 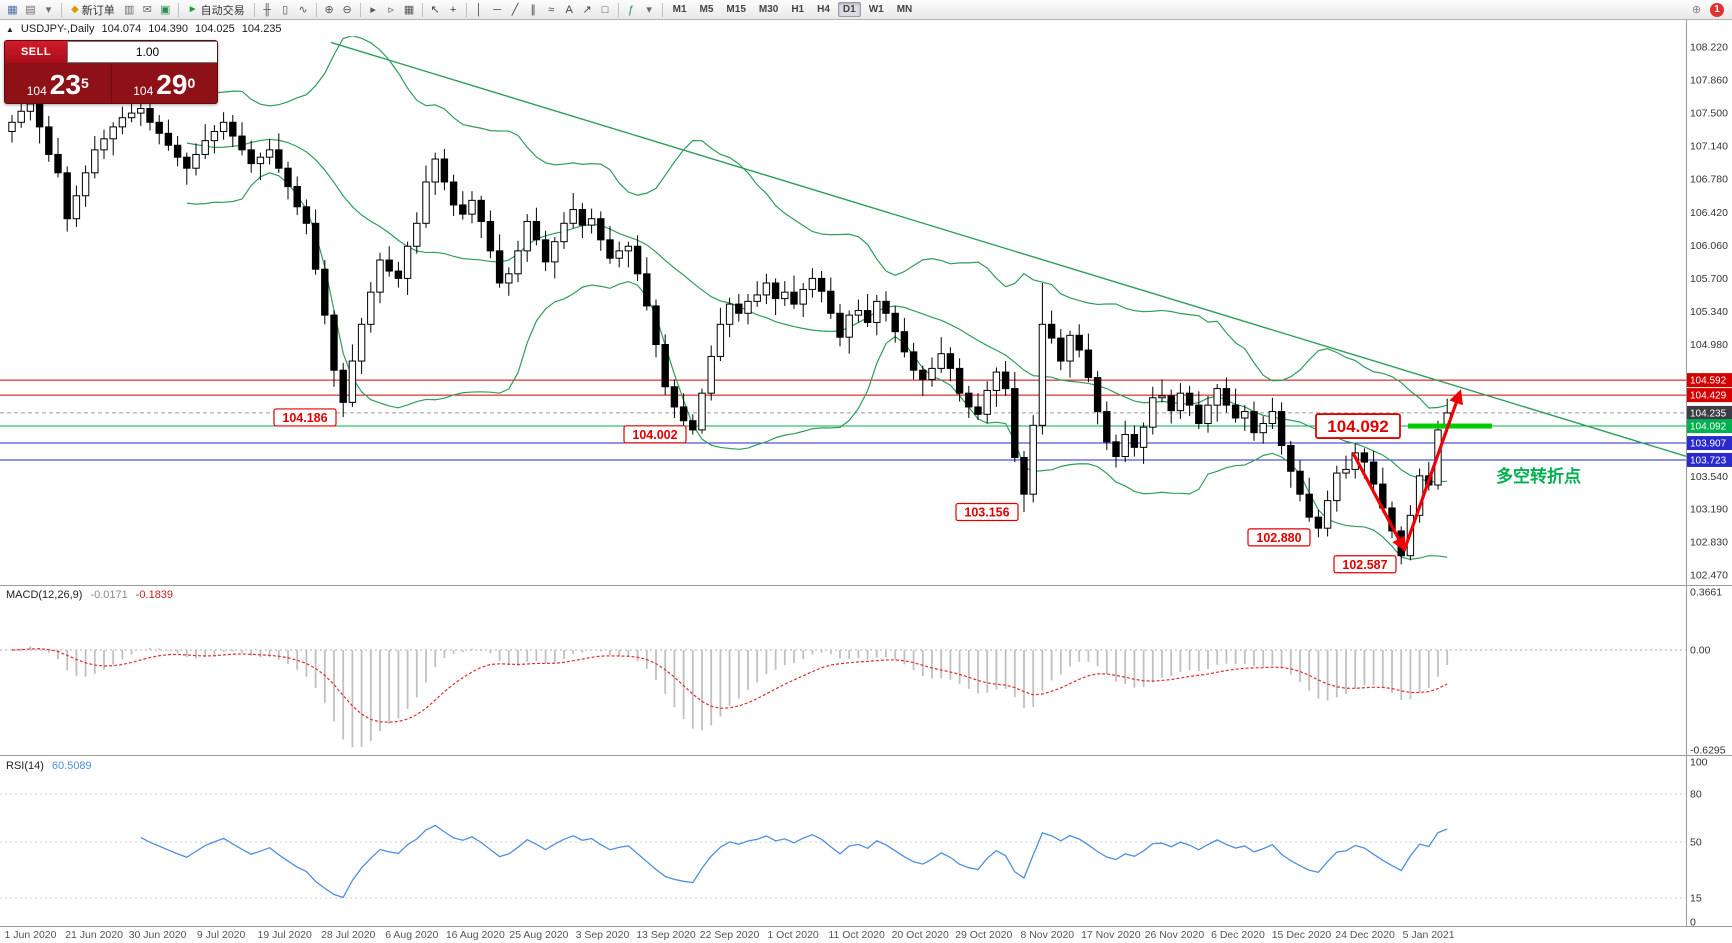 I want to click on horizontal-line-icon: ─, so click(x=497, y=9).